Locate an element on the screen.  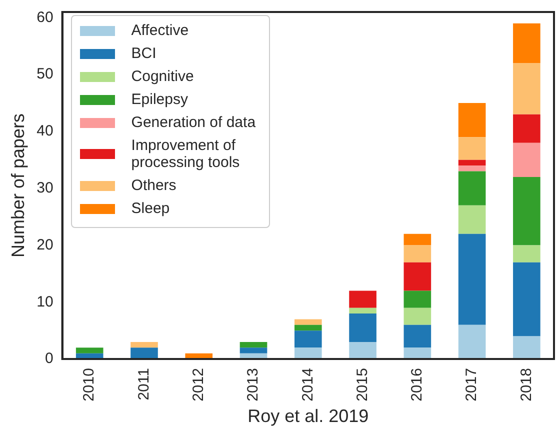
legend-label: Epilepsy is located at coordinates (160, 99).